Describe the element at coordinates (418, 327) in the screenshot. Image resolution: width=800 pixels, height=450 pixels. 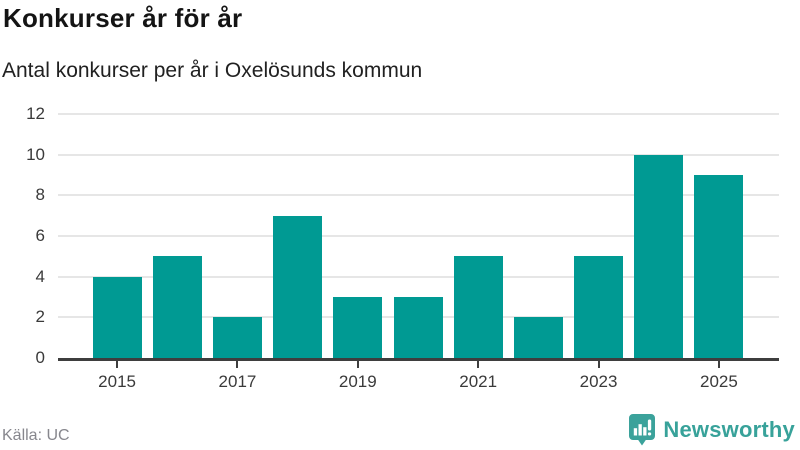
I see `bar-2020` at that location.